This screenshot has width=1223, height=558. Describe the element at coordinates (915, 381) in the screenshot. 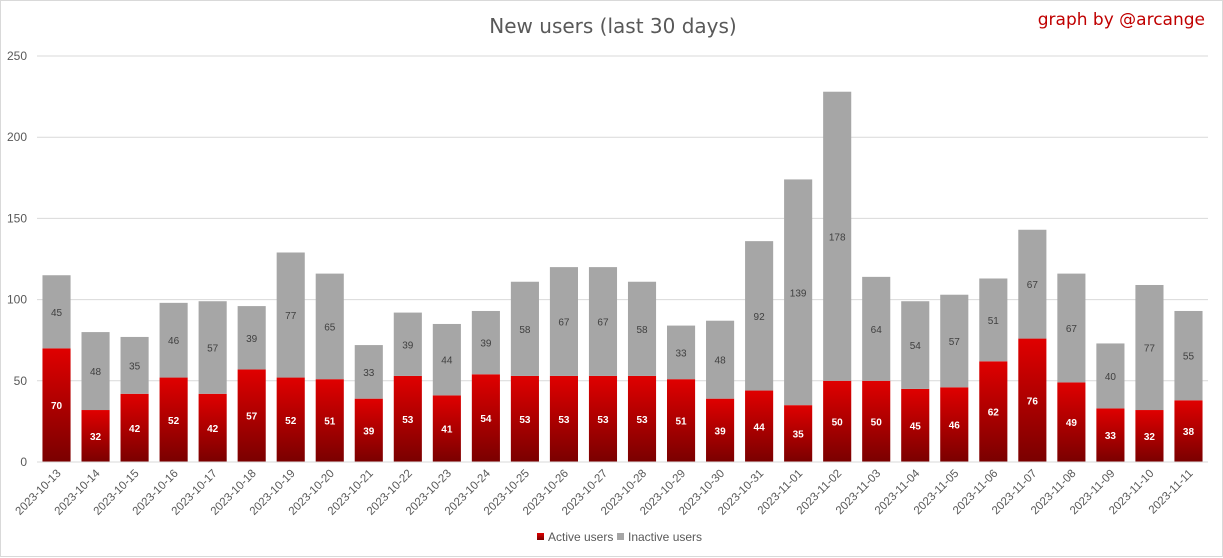

I see `bar-group: 45 54` at that location.